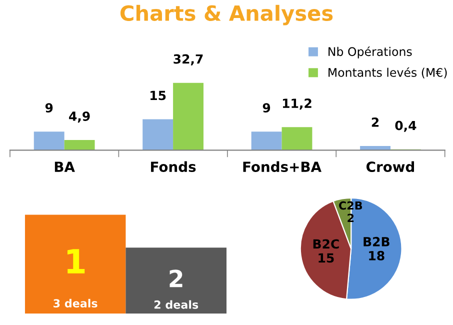  What do you see at coordinates (76, 261) in the screenshot?
I see `annotation: 1` at bounding box center [76, 261].